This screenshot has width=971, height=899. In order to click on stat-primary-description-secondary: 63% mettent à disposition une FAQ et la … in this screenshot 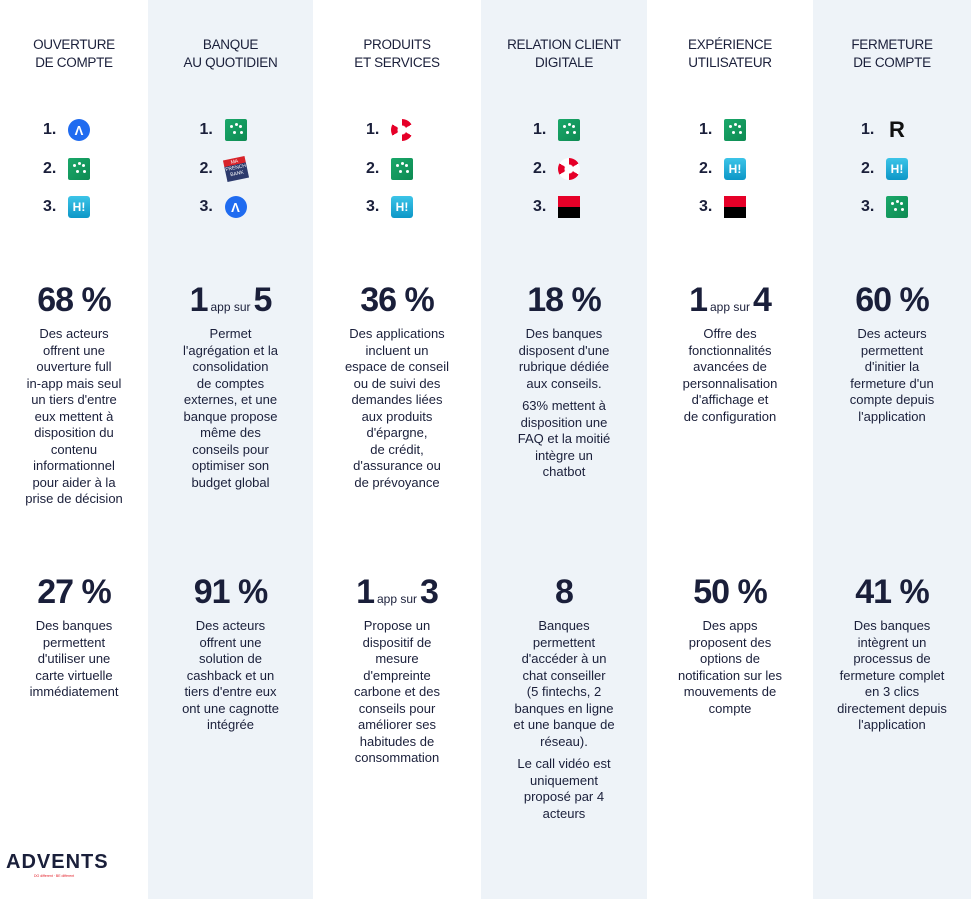, I will do `click(564, 438)`.